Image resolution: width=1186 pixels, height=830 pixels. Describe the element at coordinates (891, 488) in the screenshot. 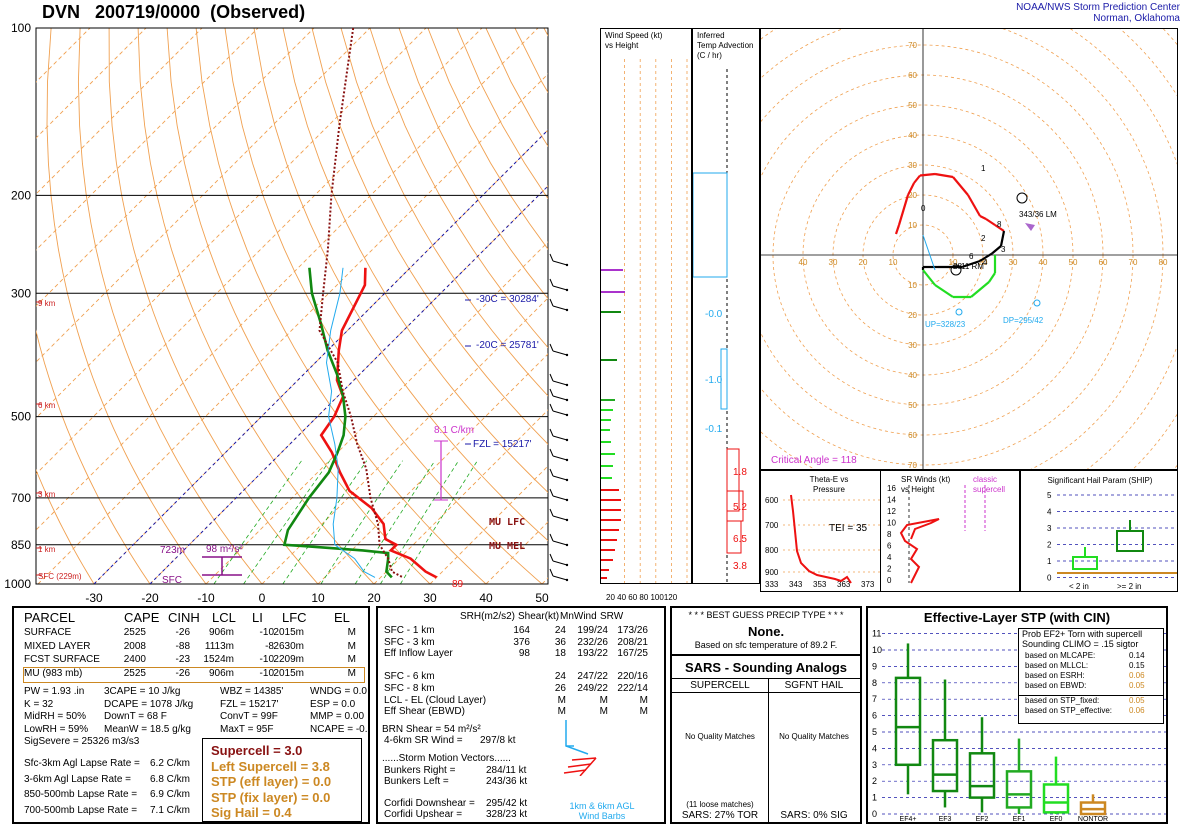

I see `srw-y-label: 16` at that location.